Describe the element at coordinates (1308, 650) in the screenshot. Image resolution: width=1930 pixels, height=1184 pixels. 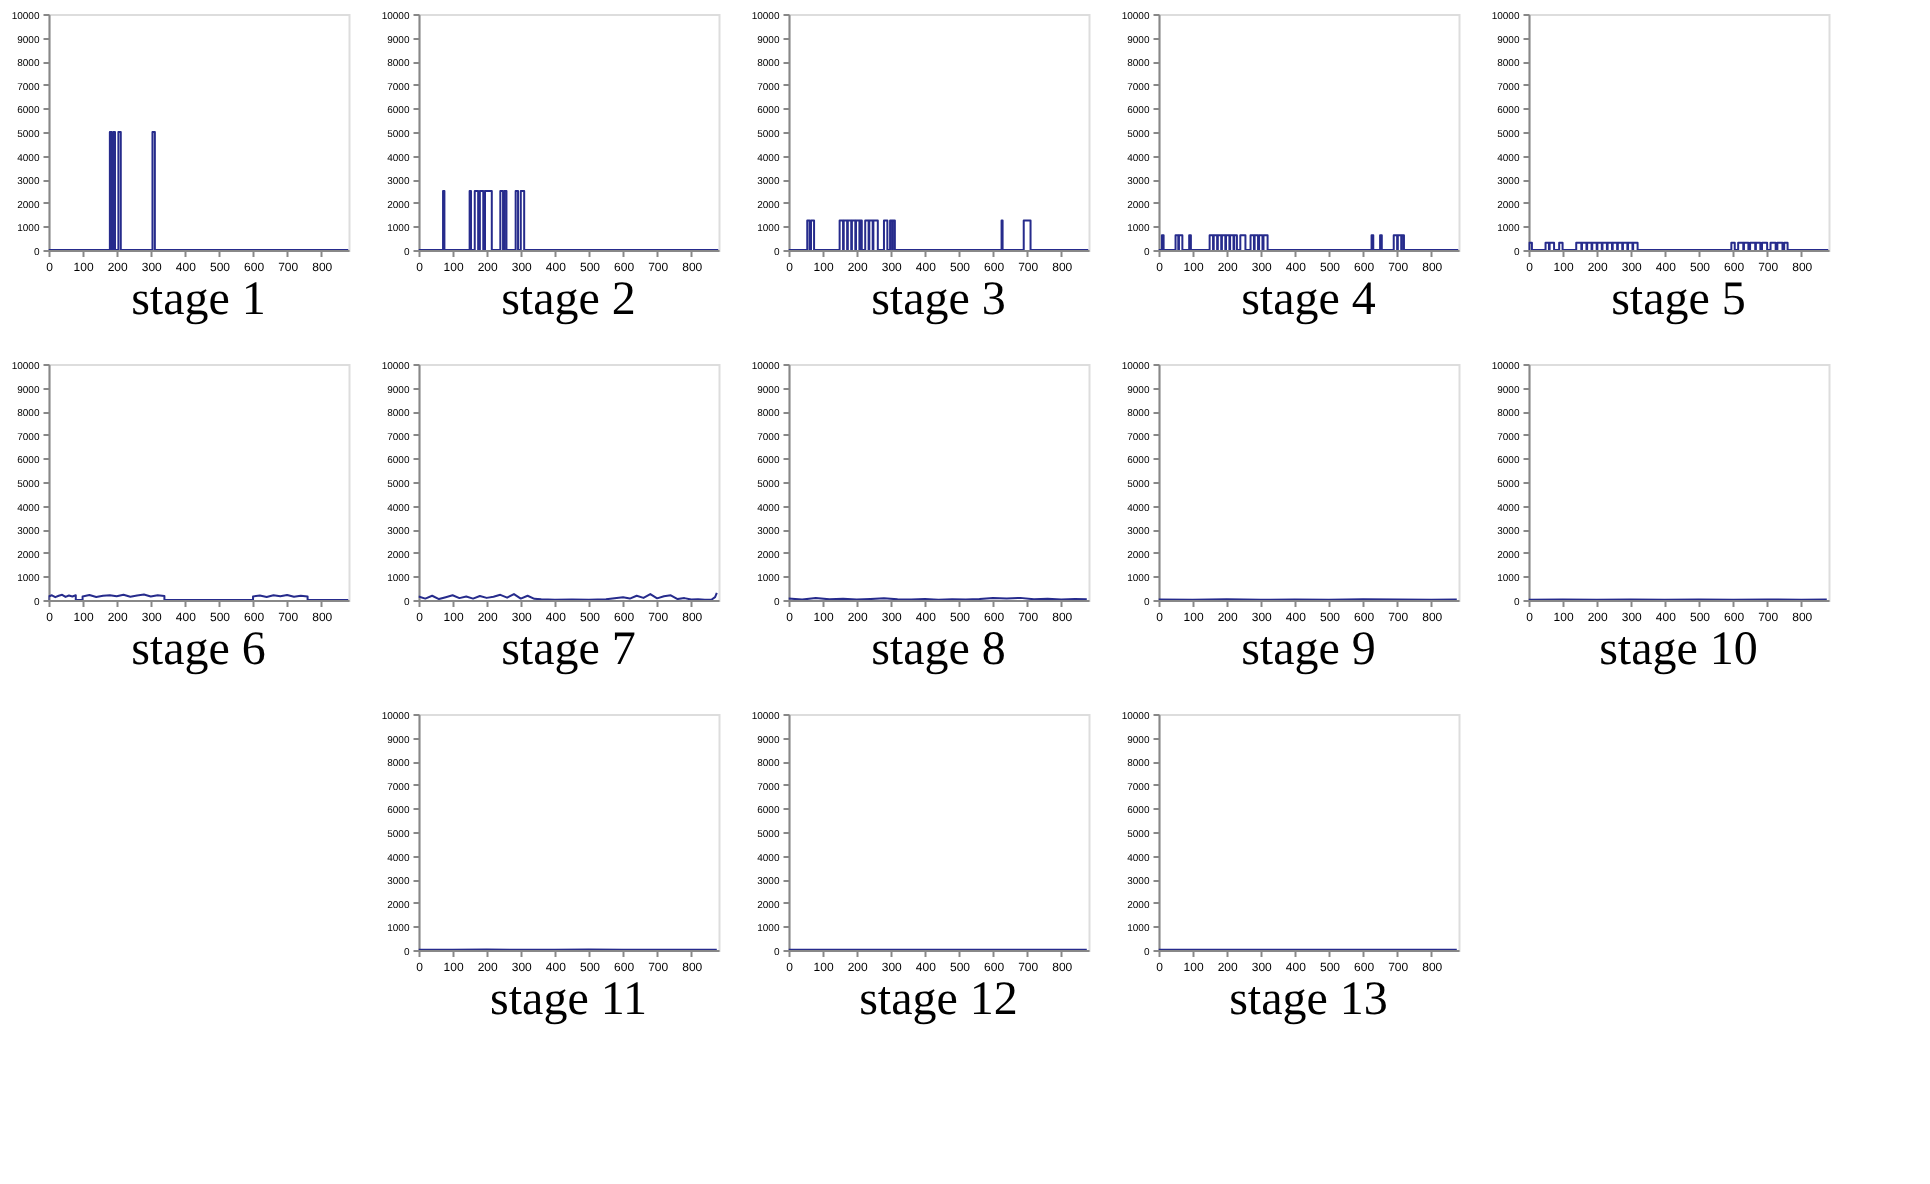
I see `text: stage 9` at that location.